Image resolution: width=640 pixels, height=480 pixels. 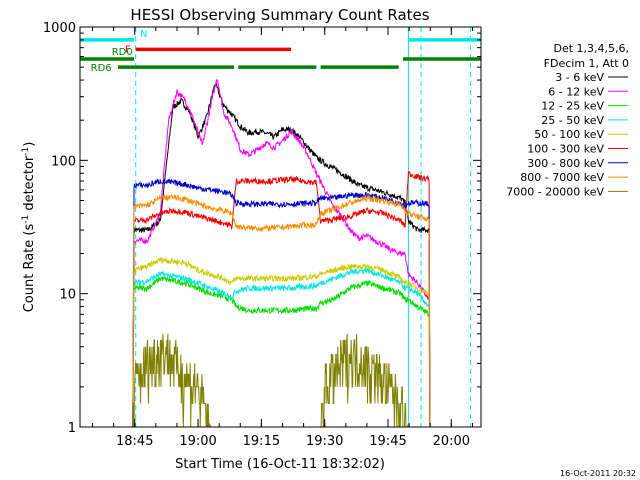 What do you see at coordinates (197, 441) in the screenshot?
I see `x-tick-label-1: 19:00` at bounding box center [197, 441].